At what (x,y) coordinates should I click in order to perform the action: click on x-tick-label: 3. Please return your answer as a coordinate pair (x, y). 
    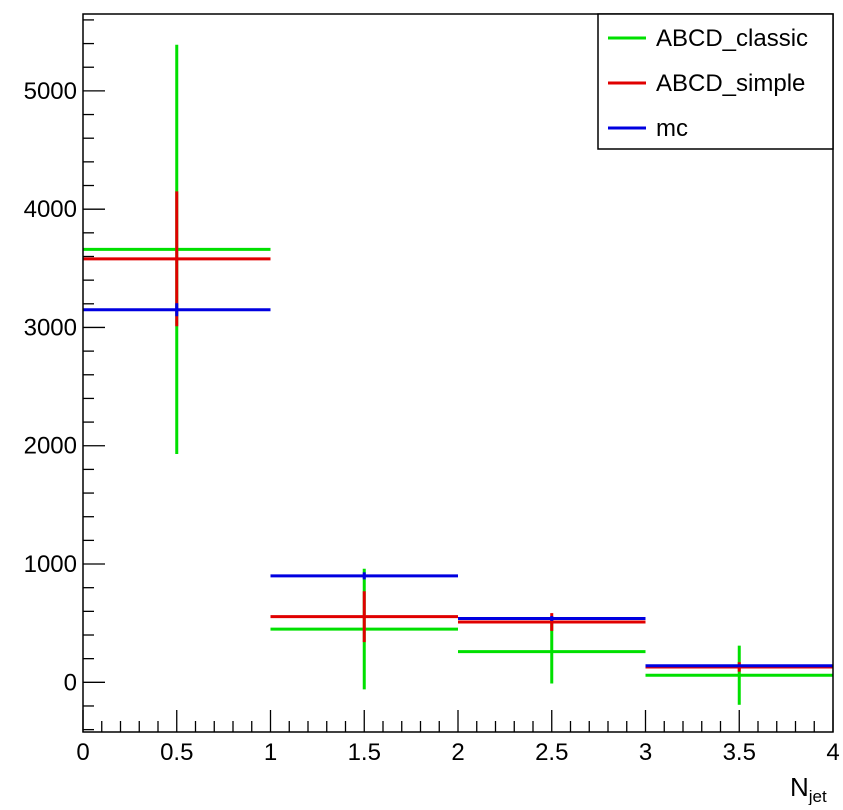
    Looking at the image, I should click on (645, 752).